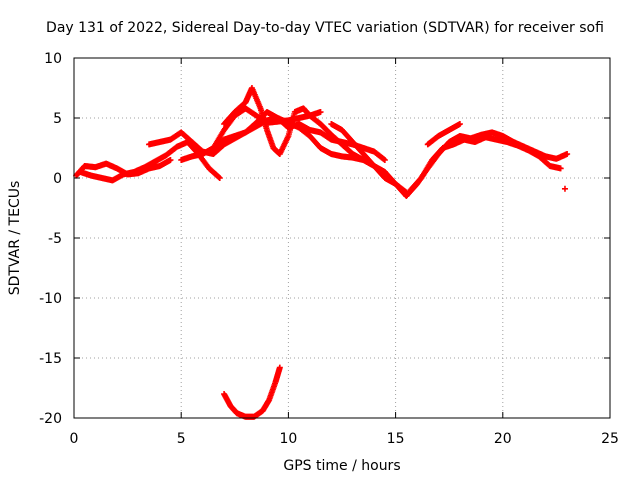  I want to click on y-tick-label: -20, so click(50, 419).